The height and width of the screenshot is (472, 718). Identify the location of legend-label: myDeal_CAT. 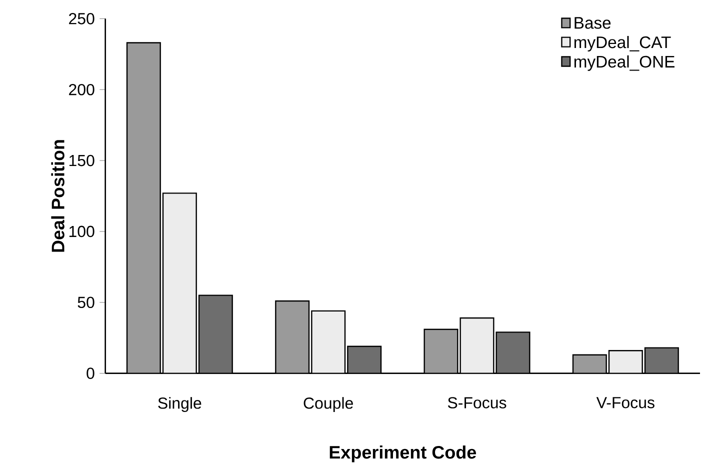
(622, 44).